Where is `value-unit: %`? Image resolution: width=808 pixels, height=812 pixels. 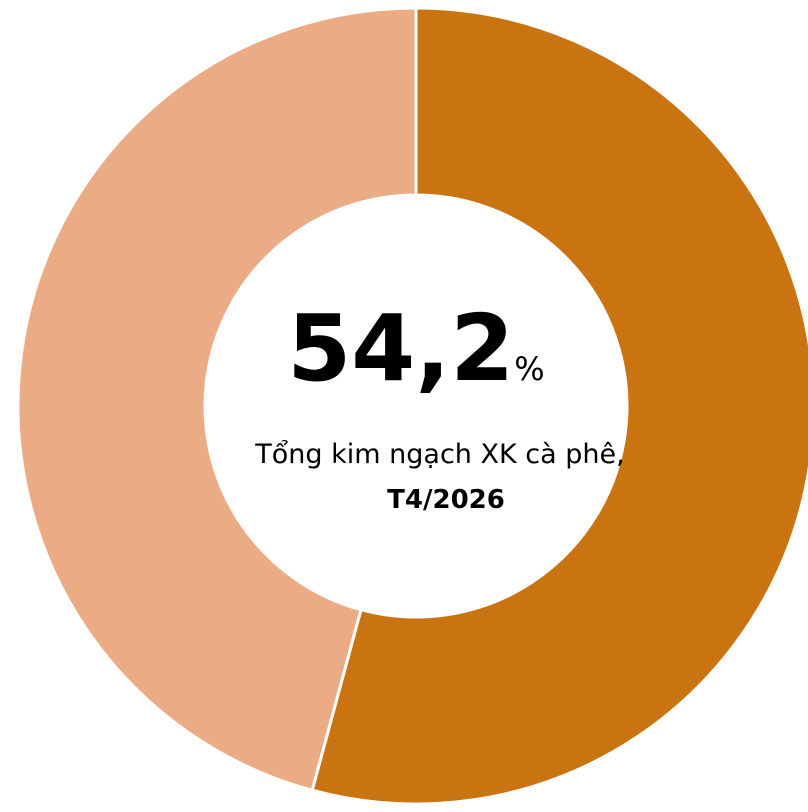 value-unit: % is located at coordinates (529, 369).